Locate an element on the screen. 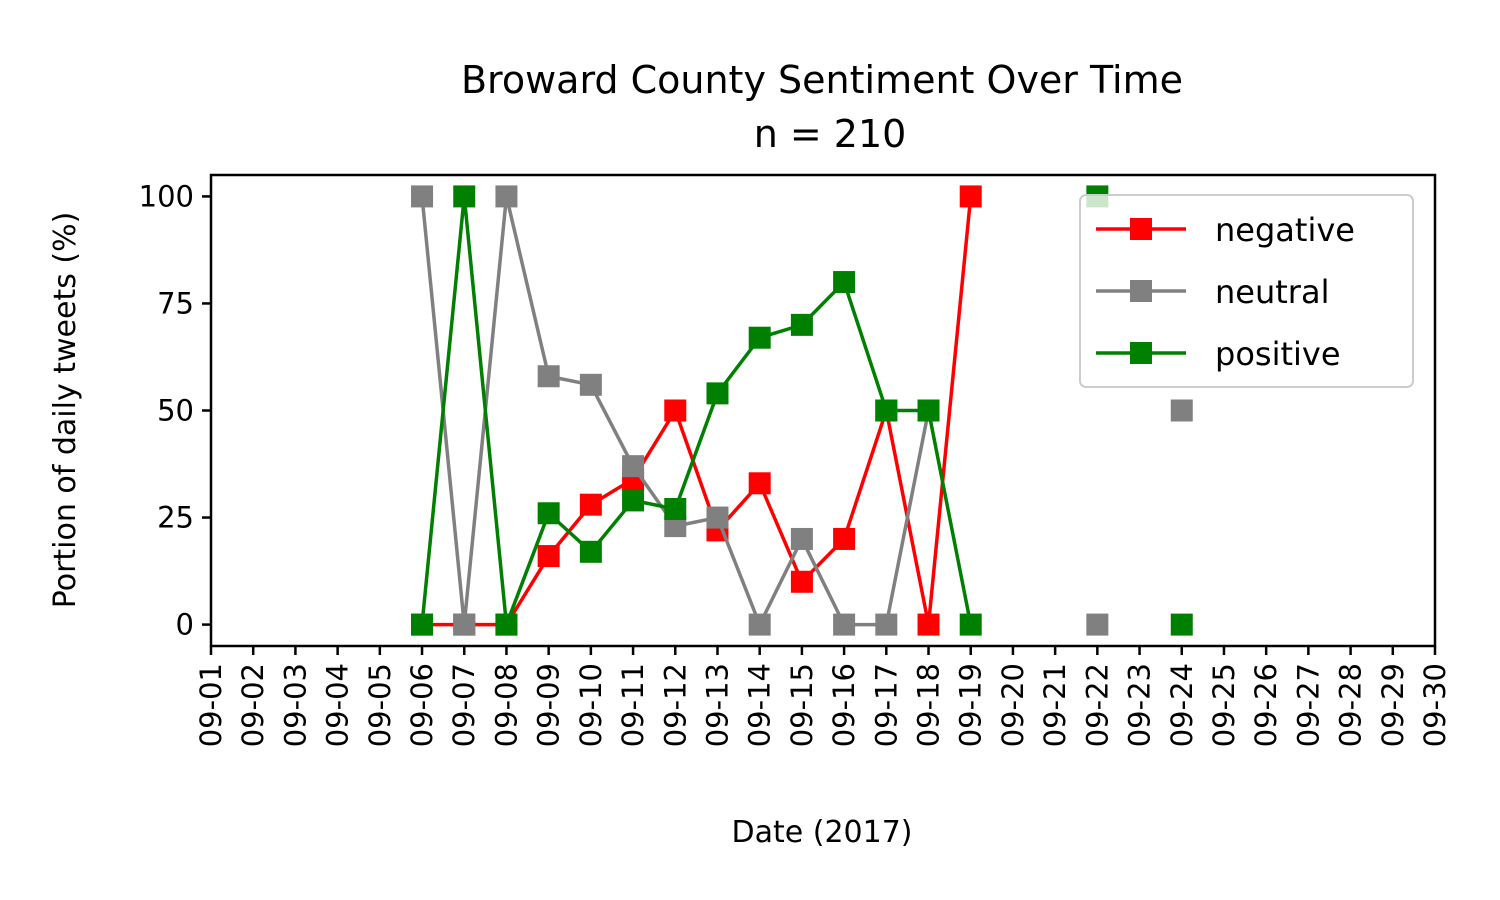 The width and height of the screenshot is (1500, 900). x-tick-label: 09-04 is located at coordinates (338, 705).